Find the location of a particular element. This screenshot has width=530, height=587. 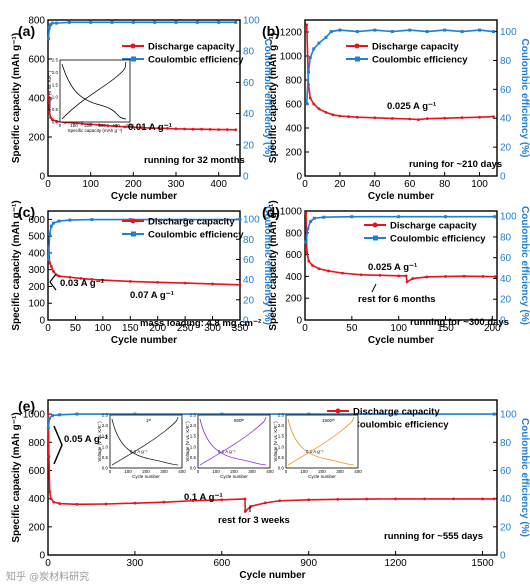

y-tick-label: 400 is located at coordinates (293, 277).